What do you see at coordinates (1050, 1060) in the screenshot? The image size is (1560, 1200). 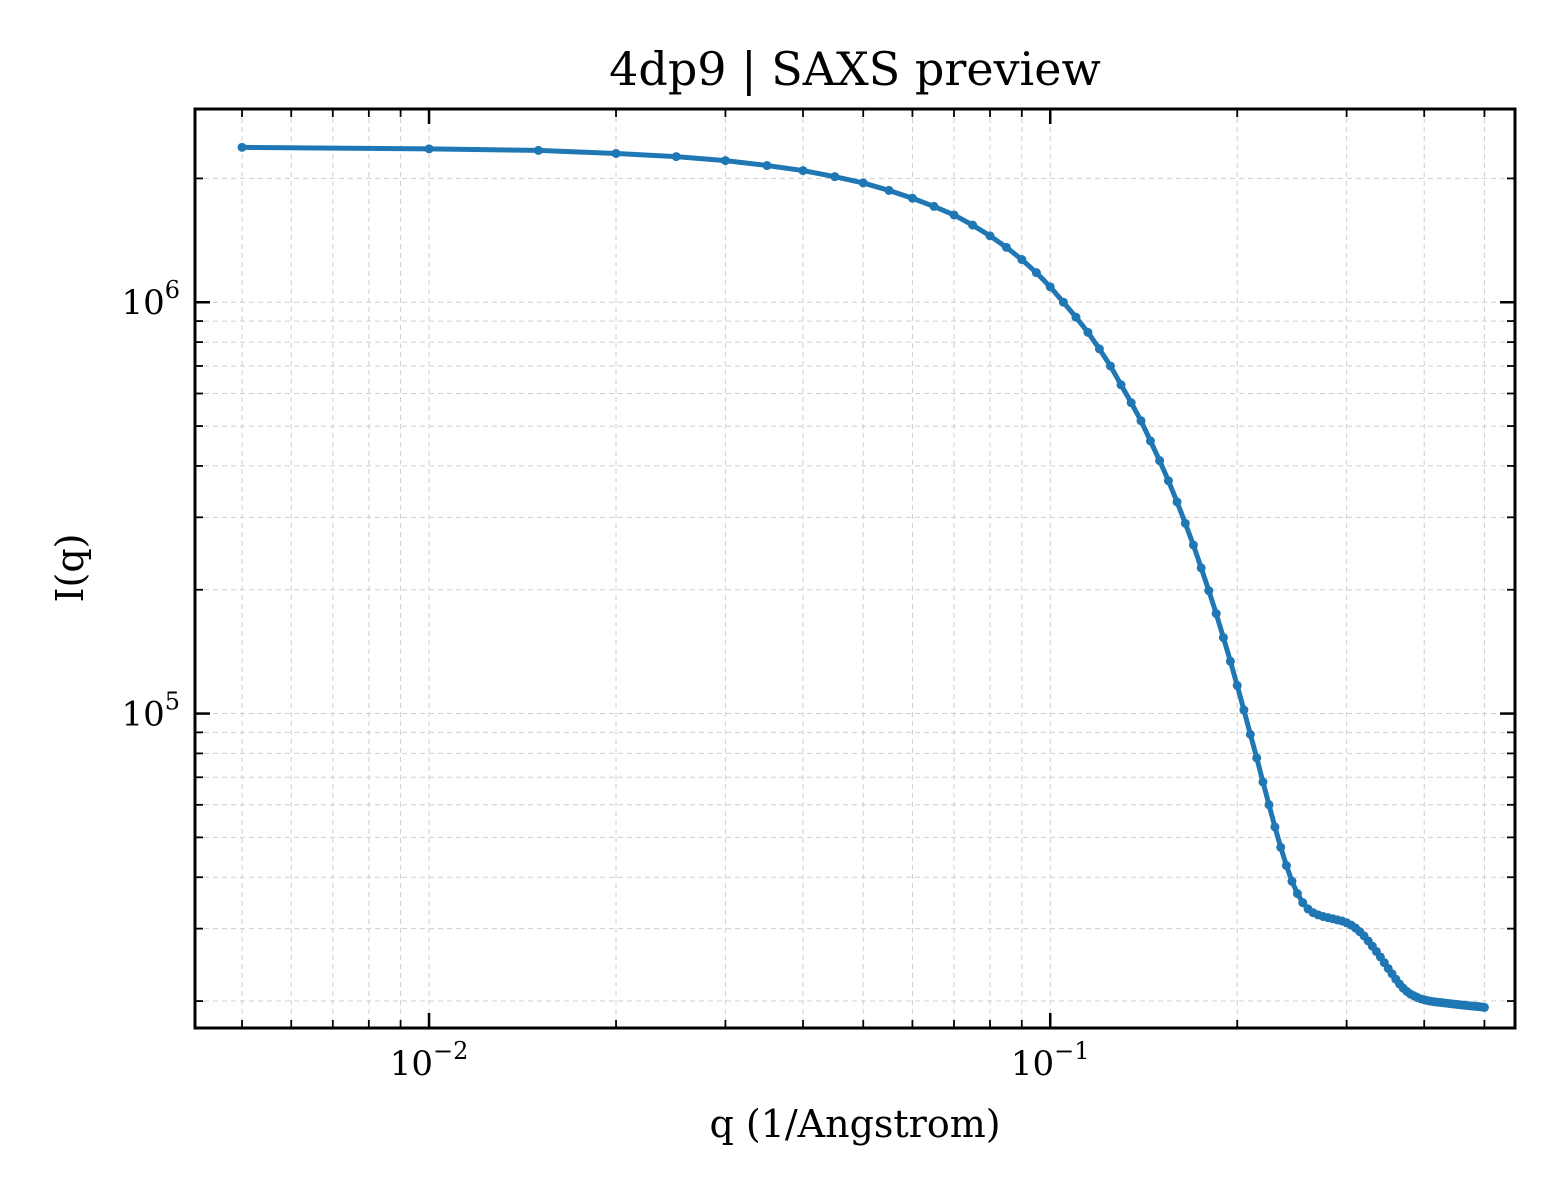 I see `x-tick-label: 10⁻¹` at bounding box center [1050, 1060].